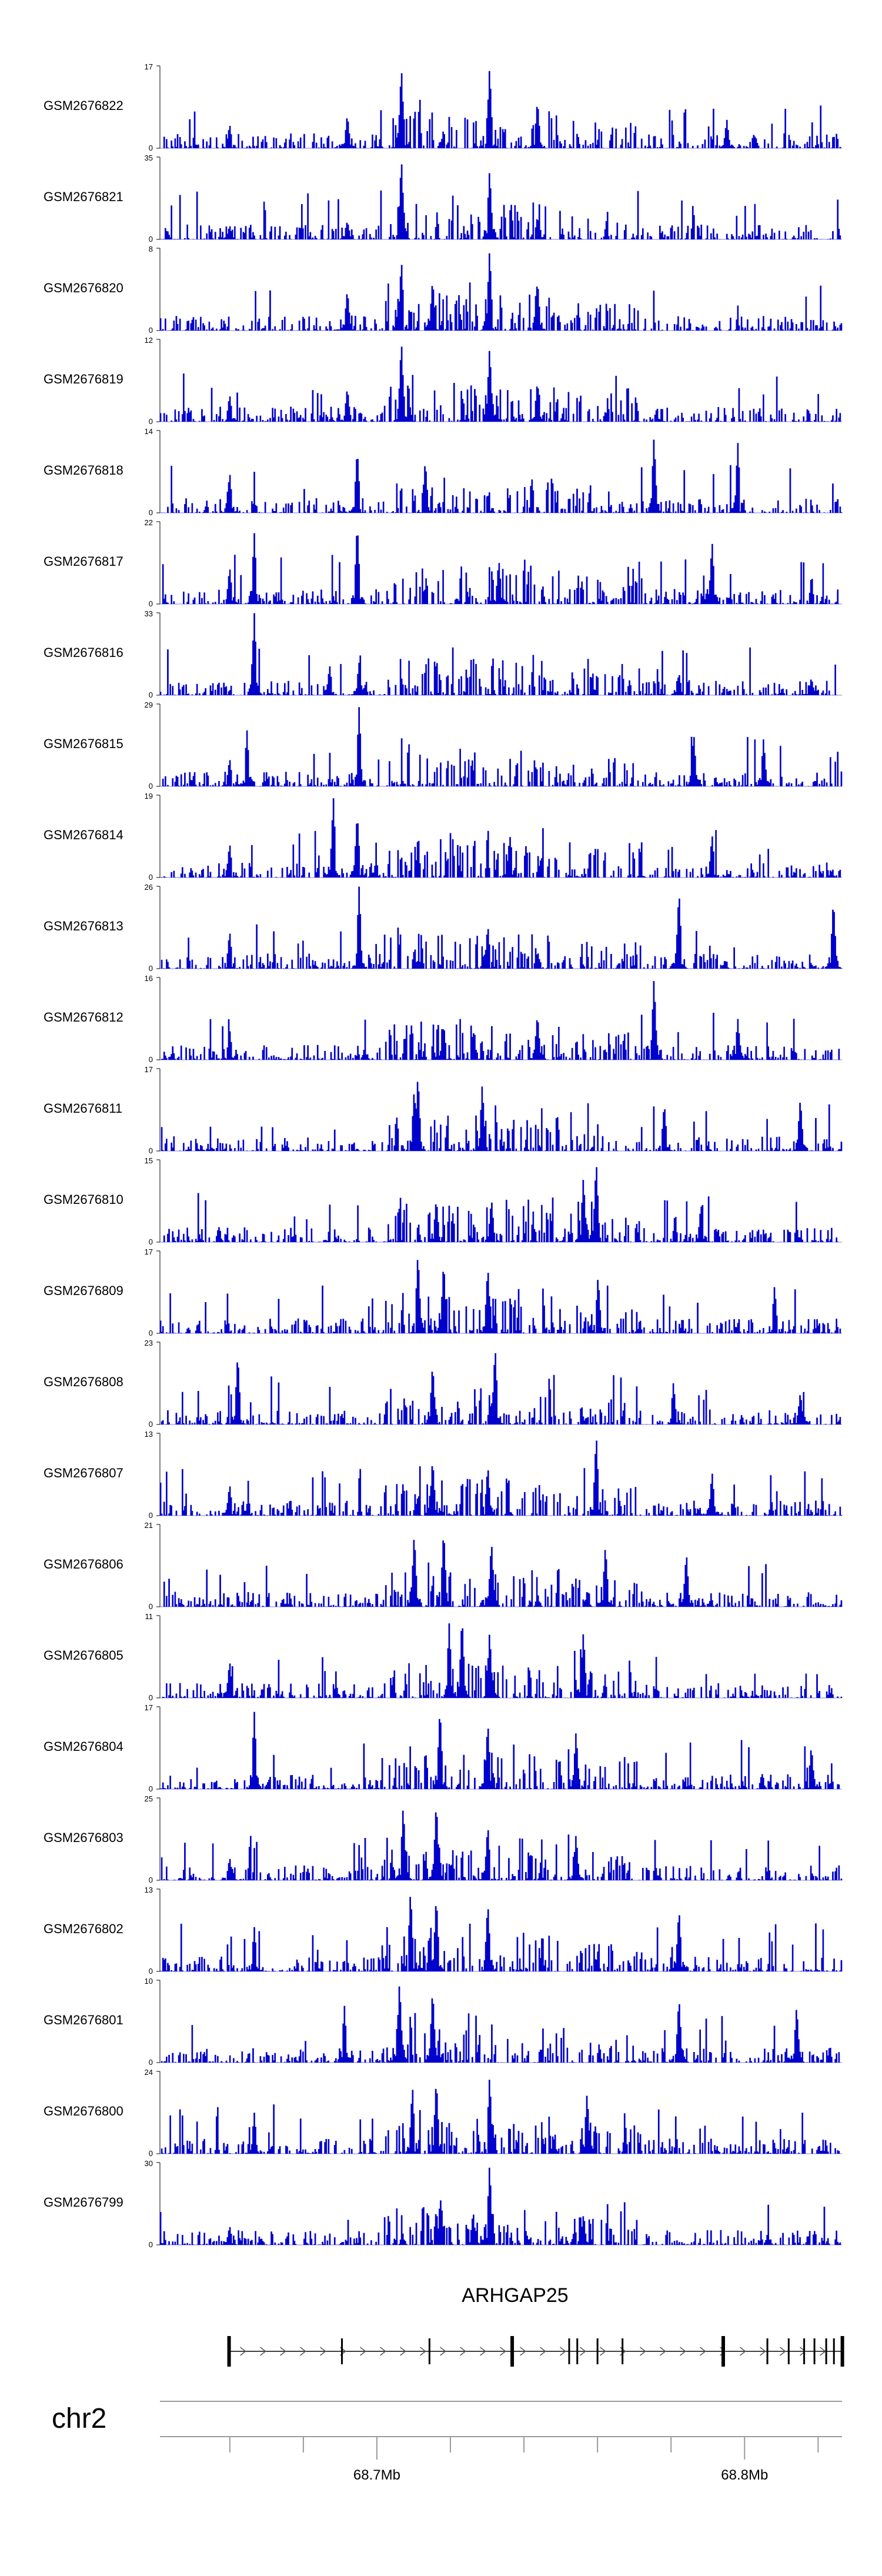  What do you see at coordinates (443, 381) in the screenshot?
I see `track-GSM2676819: GSM2676819 12 0` at bounding box center [443, 381].